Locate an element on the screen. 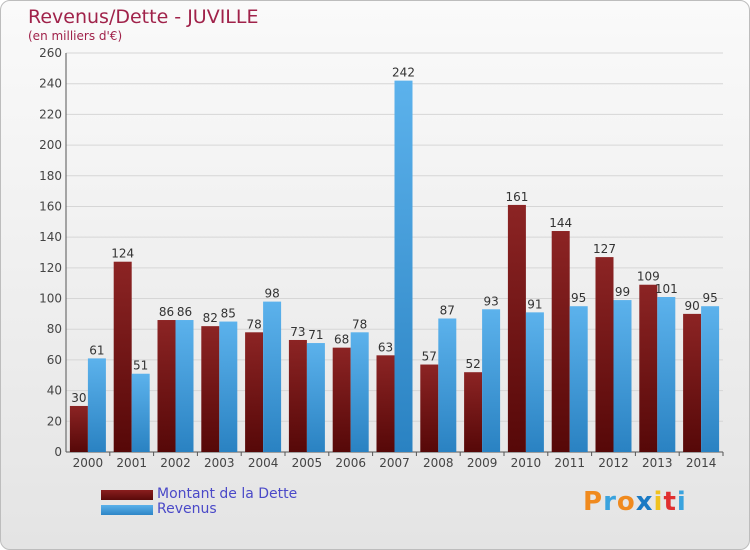 This screenshot has height=550, width=750. y-tick-label: 80 is located at coordinates (54, 329).